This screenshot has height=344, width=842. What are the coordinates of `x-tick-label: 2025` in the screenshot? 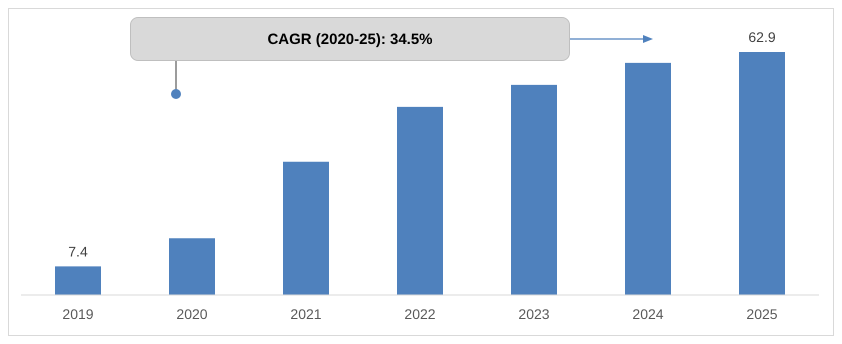 It's located at (762, 314).